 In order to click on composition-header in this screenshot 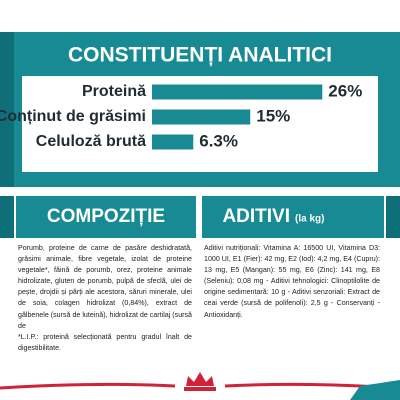, I will do `click(106, 217)`.